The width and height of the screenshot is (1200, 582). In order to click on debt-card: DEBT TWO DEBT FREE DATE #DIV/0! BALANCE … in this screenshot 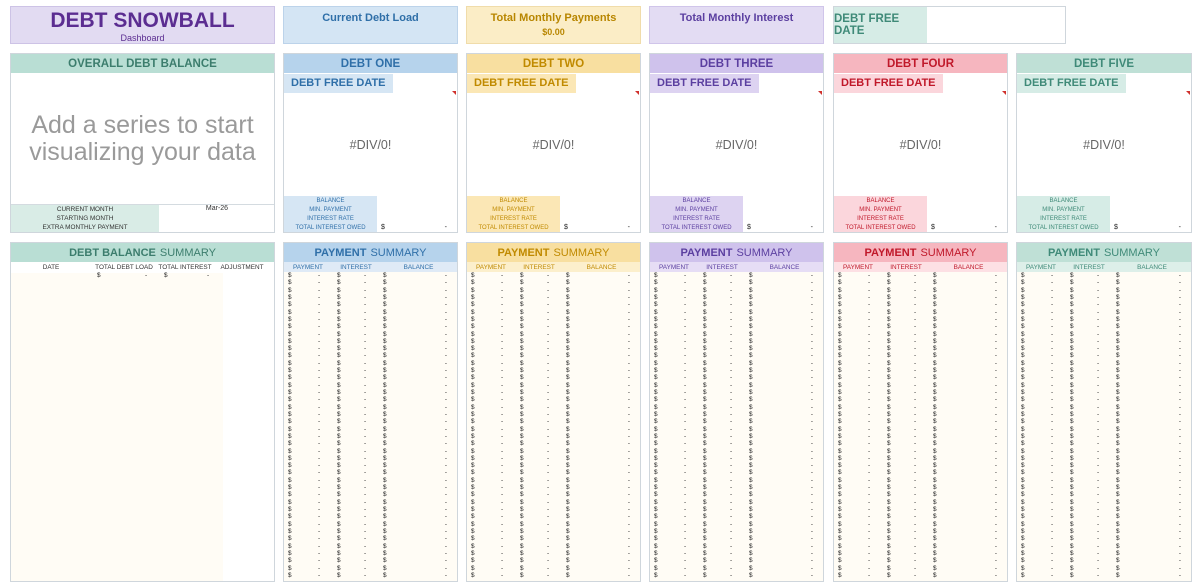, I will do `click(553, 143)`.